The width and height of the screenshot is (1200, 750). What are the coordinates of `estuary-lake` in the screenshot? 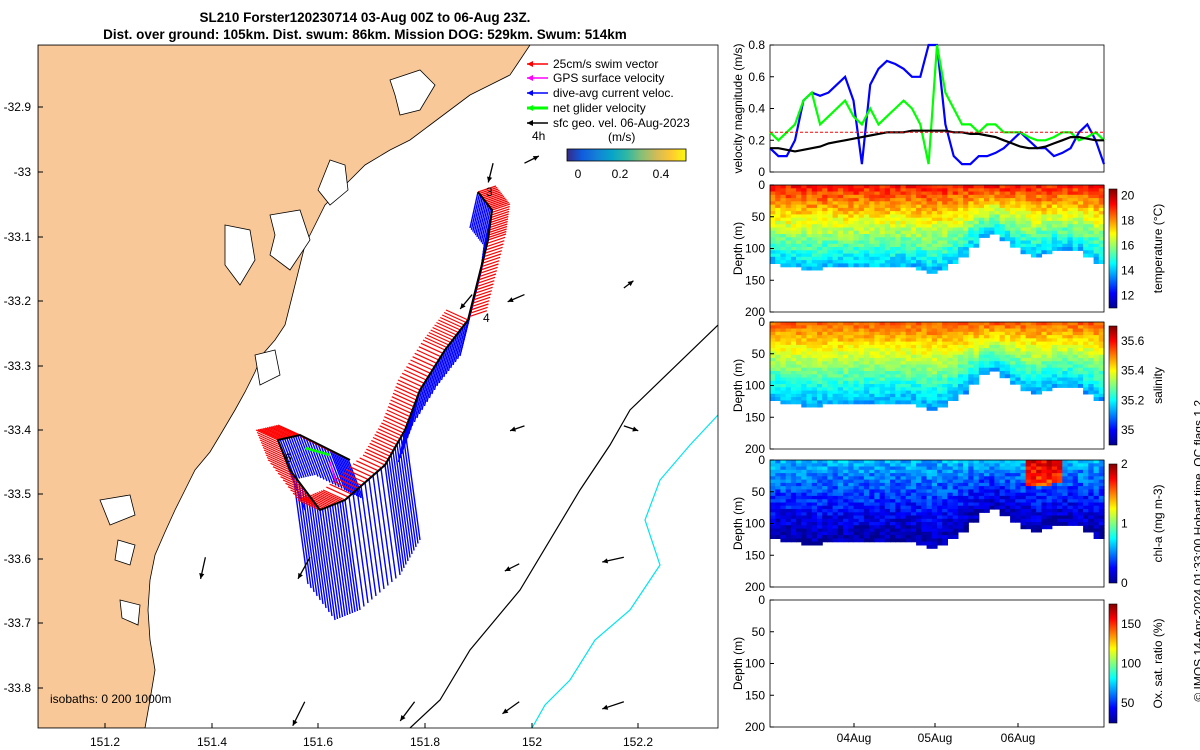 It's located at (290, 240).